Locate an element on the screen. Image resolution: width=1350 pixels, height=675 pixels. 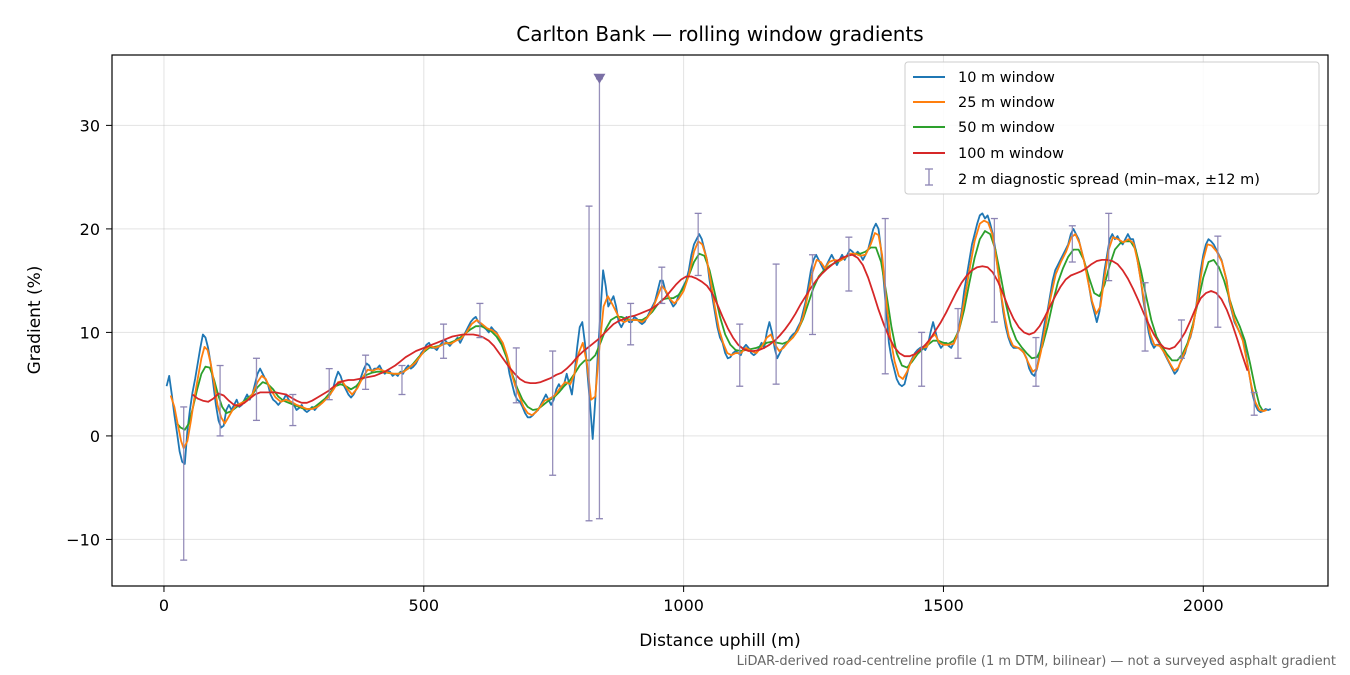
y-axis-label: Gradient (%) is located at coordinates (35, 320).